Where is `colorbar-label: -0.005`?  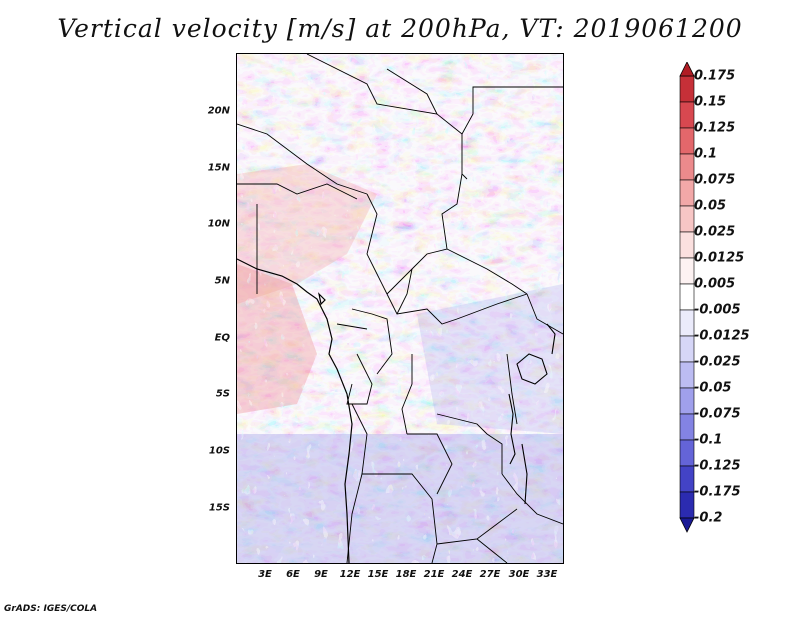 colorbar-label: -0.005 is located at coordinates (717, 310).